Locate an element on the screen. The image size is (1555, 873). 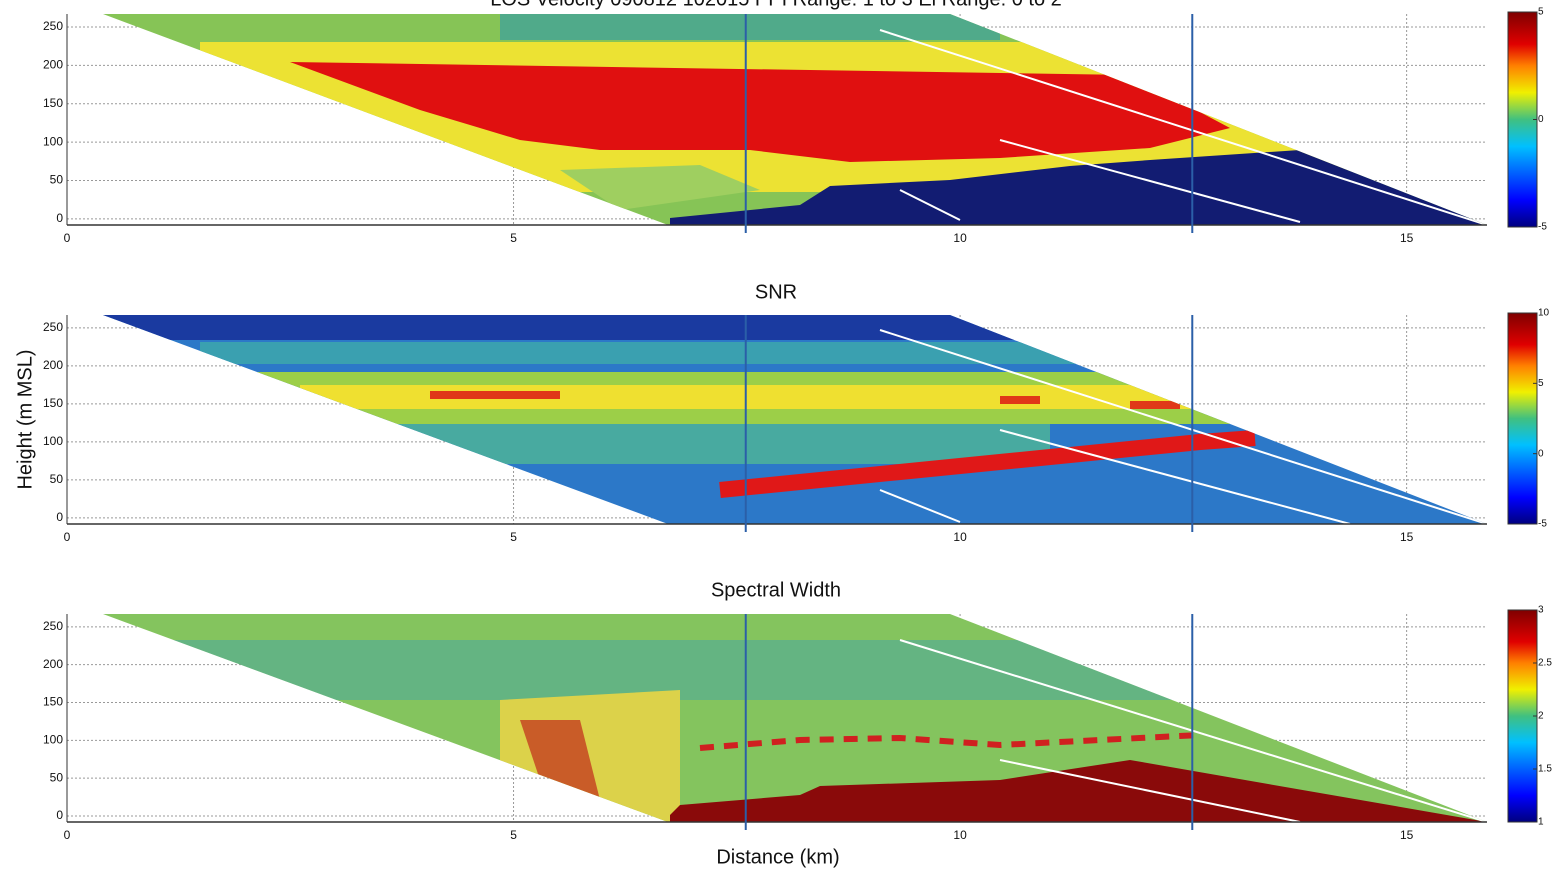
colorbar-tick-label: 2 is located at coordinates (1541, 716).